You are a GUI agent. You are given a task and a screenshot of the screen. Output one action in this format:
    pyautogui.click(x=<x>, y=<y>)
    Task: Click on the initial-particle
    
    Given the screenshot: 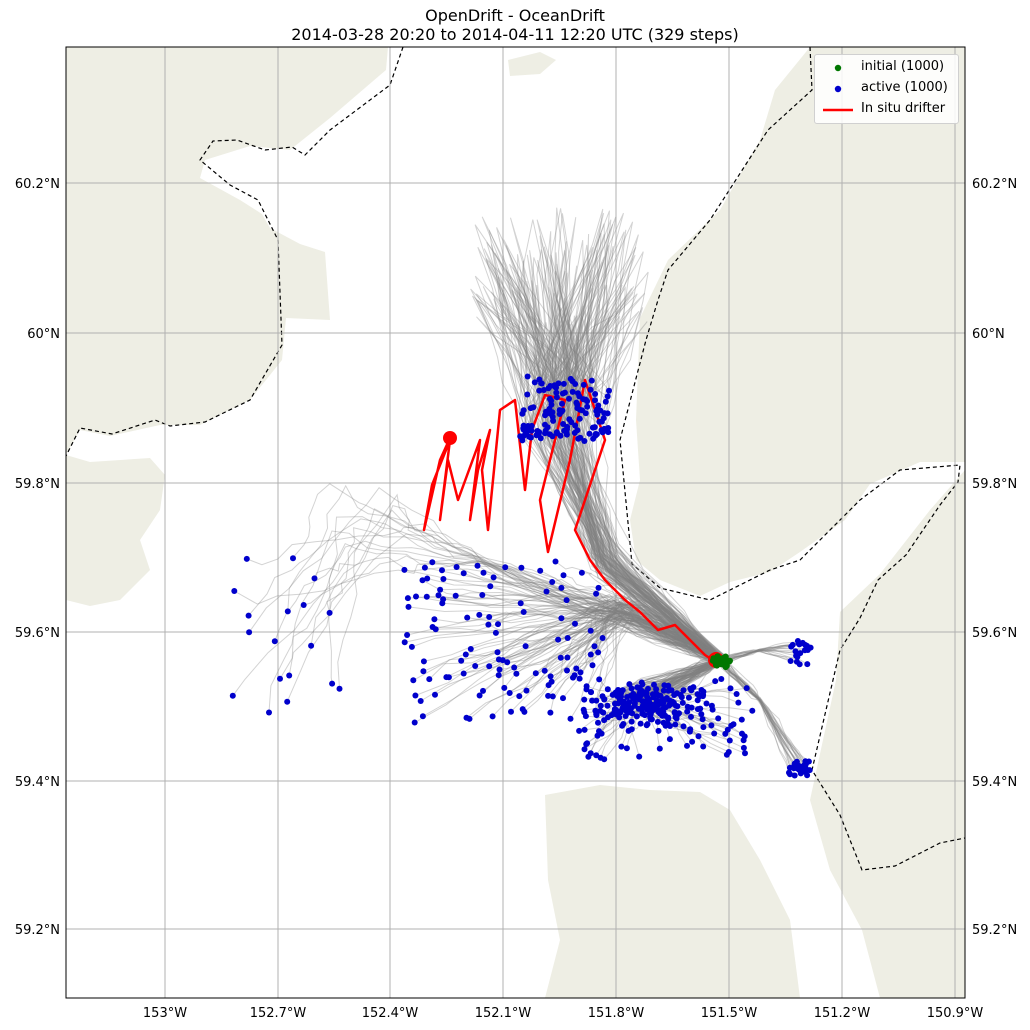 What is the action you would take?
    pyautogui.click(x=717, y=660)
    